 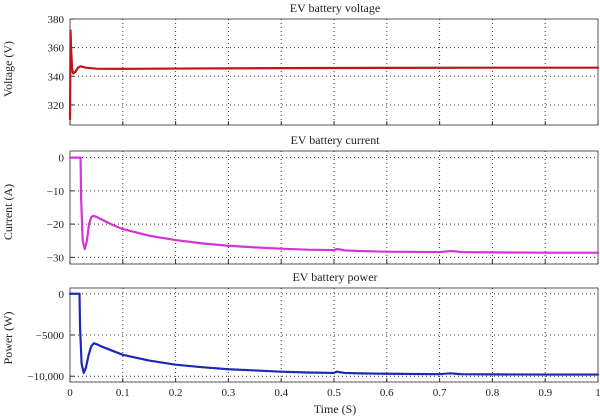 What do you see at coordinates (70, 393) in the screenshot?
I see `power-x-tick-label: 0` at bounding box center [70, 393].